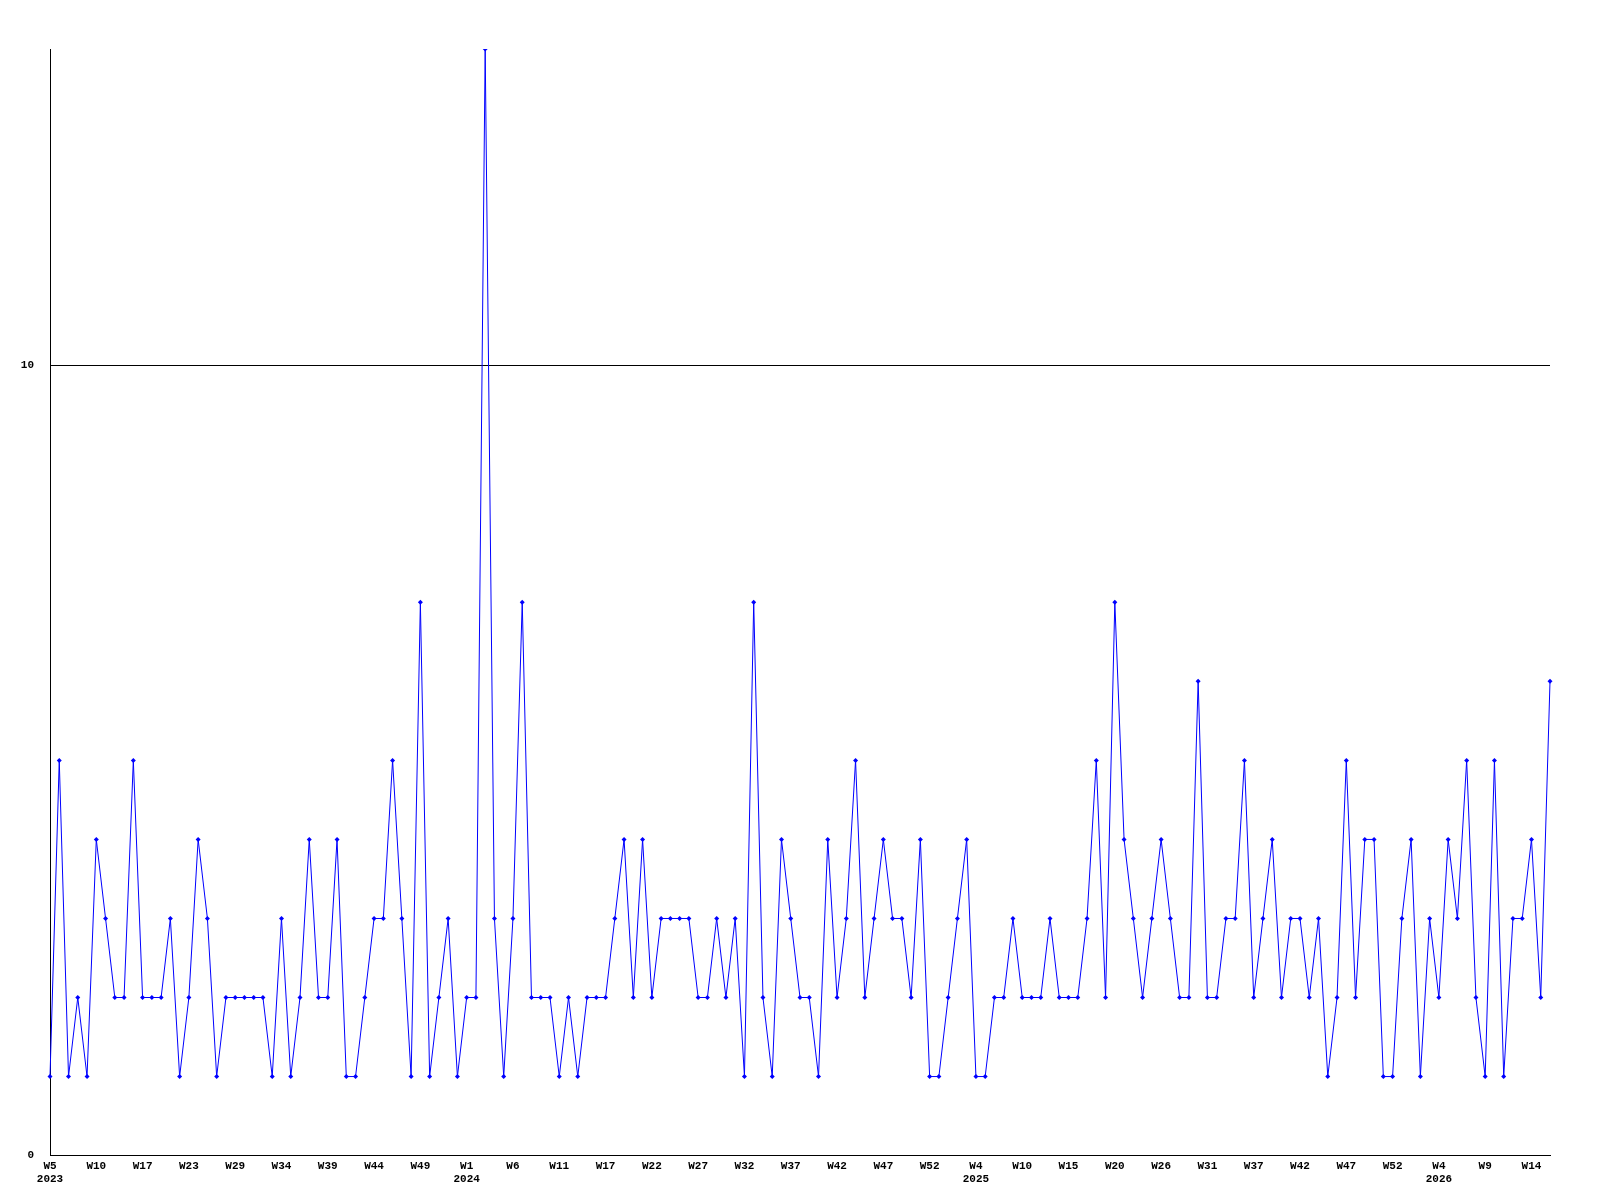 The width and height of the screenshot is (1600, 1200). I want to click on x-tick-label: W34, so click(281, 1165).